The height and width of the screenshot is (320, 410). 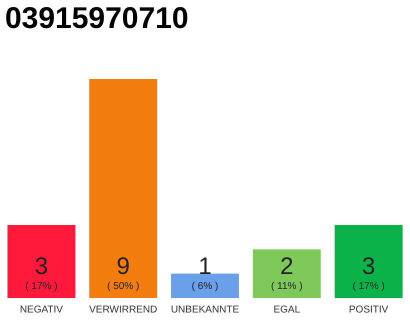 What do you see at coordinates (97, 18) in the screenshot?
I see `chart-title: 03915970710` at bounding box center [97, 18].